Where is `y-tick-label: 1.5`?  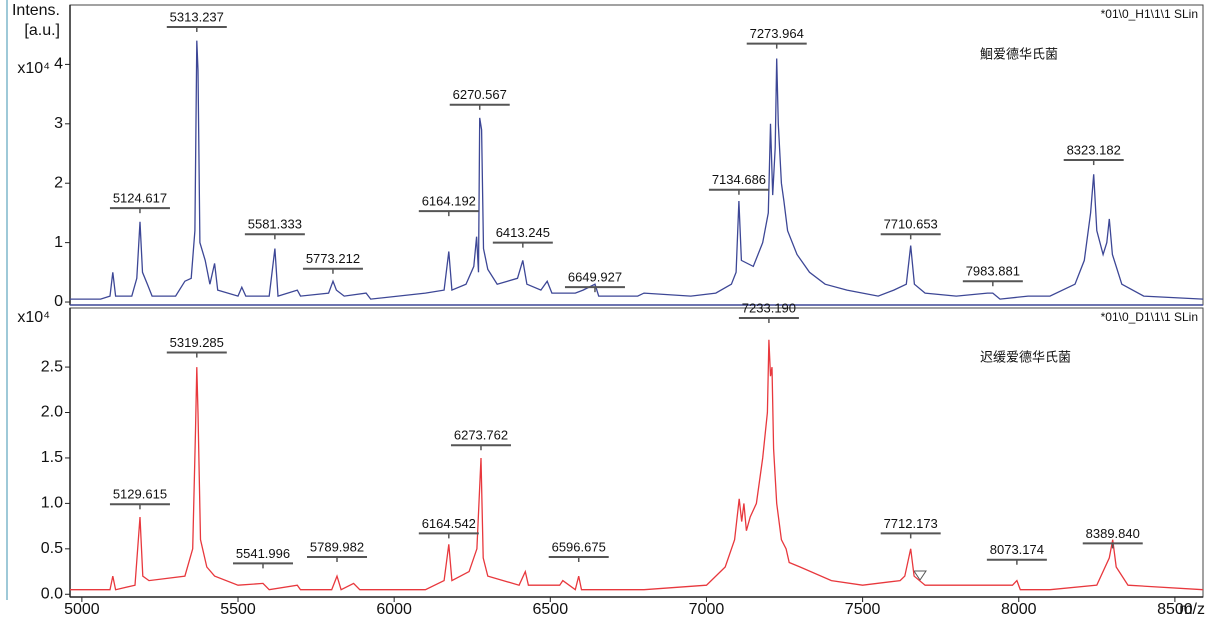 y-tick-label: 1.5 is located at coordinates (52, 457).